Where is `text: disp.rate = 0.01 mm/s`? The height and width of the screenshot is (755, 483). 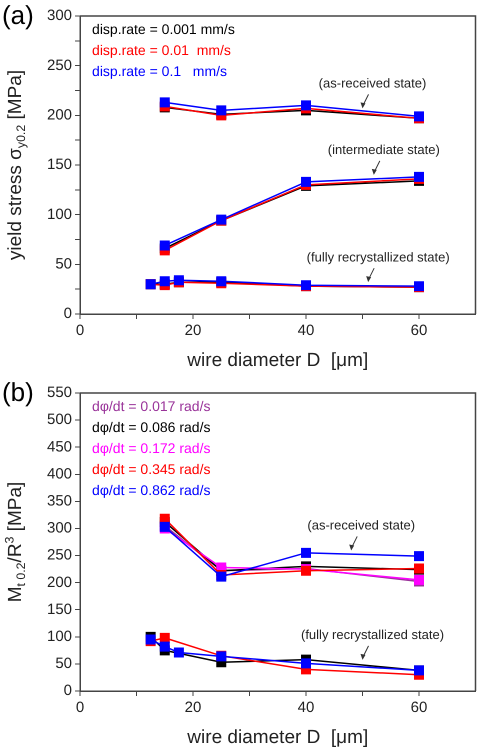 text: disp.rate = 0.01 mm/s is located at coordinates (161, 50).